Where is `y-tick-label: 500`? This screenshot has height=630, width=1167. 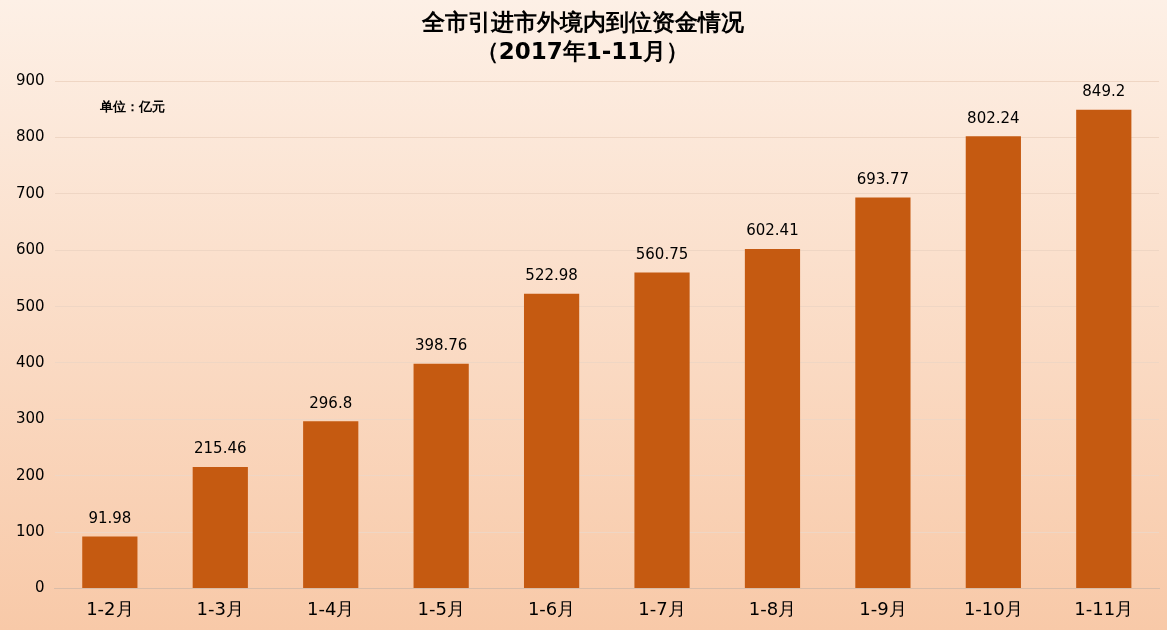
y-tick-label: 500 is located at coordinates (30, 305).